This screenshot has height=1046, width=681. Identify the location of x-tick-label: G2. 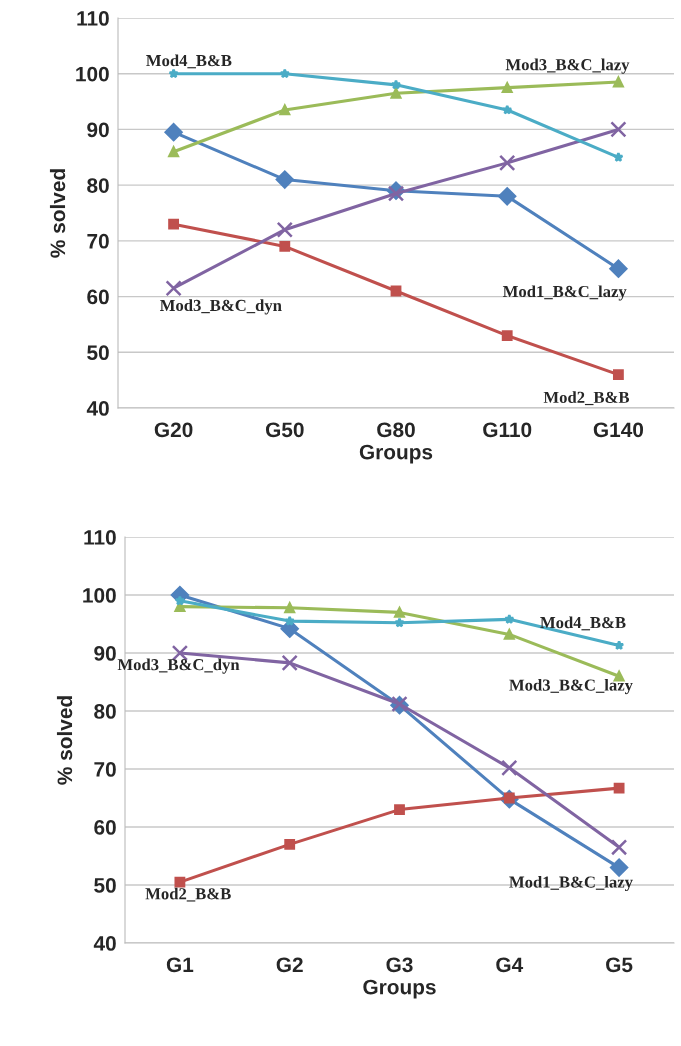
(289, 965).